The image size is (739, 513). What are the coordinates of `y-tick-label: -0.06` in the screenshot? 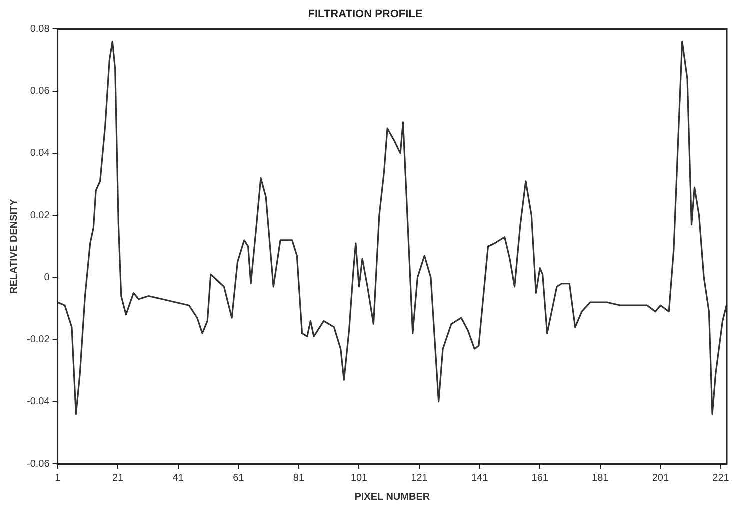 It's located at (38, 464).